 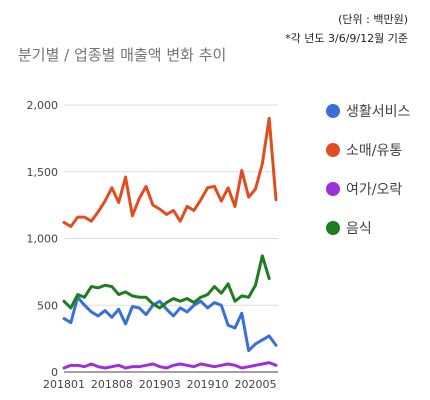 What do you see at coordinates (43, 239) in the screenshot?
I see `y-tick-label: 1,000` at bounding box center [43, 239].